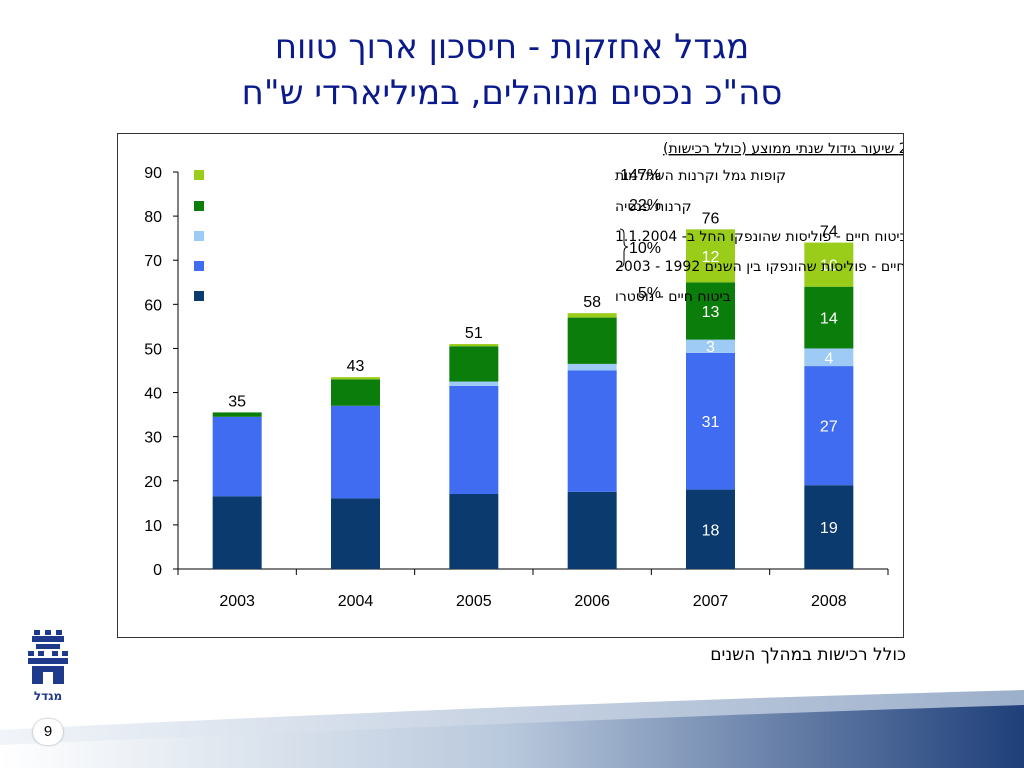 Image resolution: width=1024 pixels, height=768 pixels. Describe the element at coordinates (153, 261) in the screenshot. I see `y-tick-label: 70` at that location.